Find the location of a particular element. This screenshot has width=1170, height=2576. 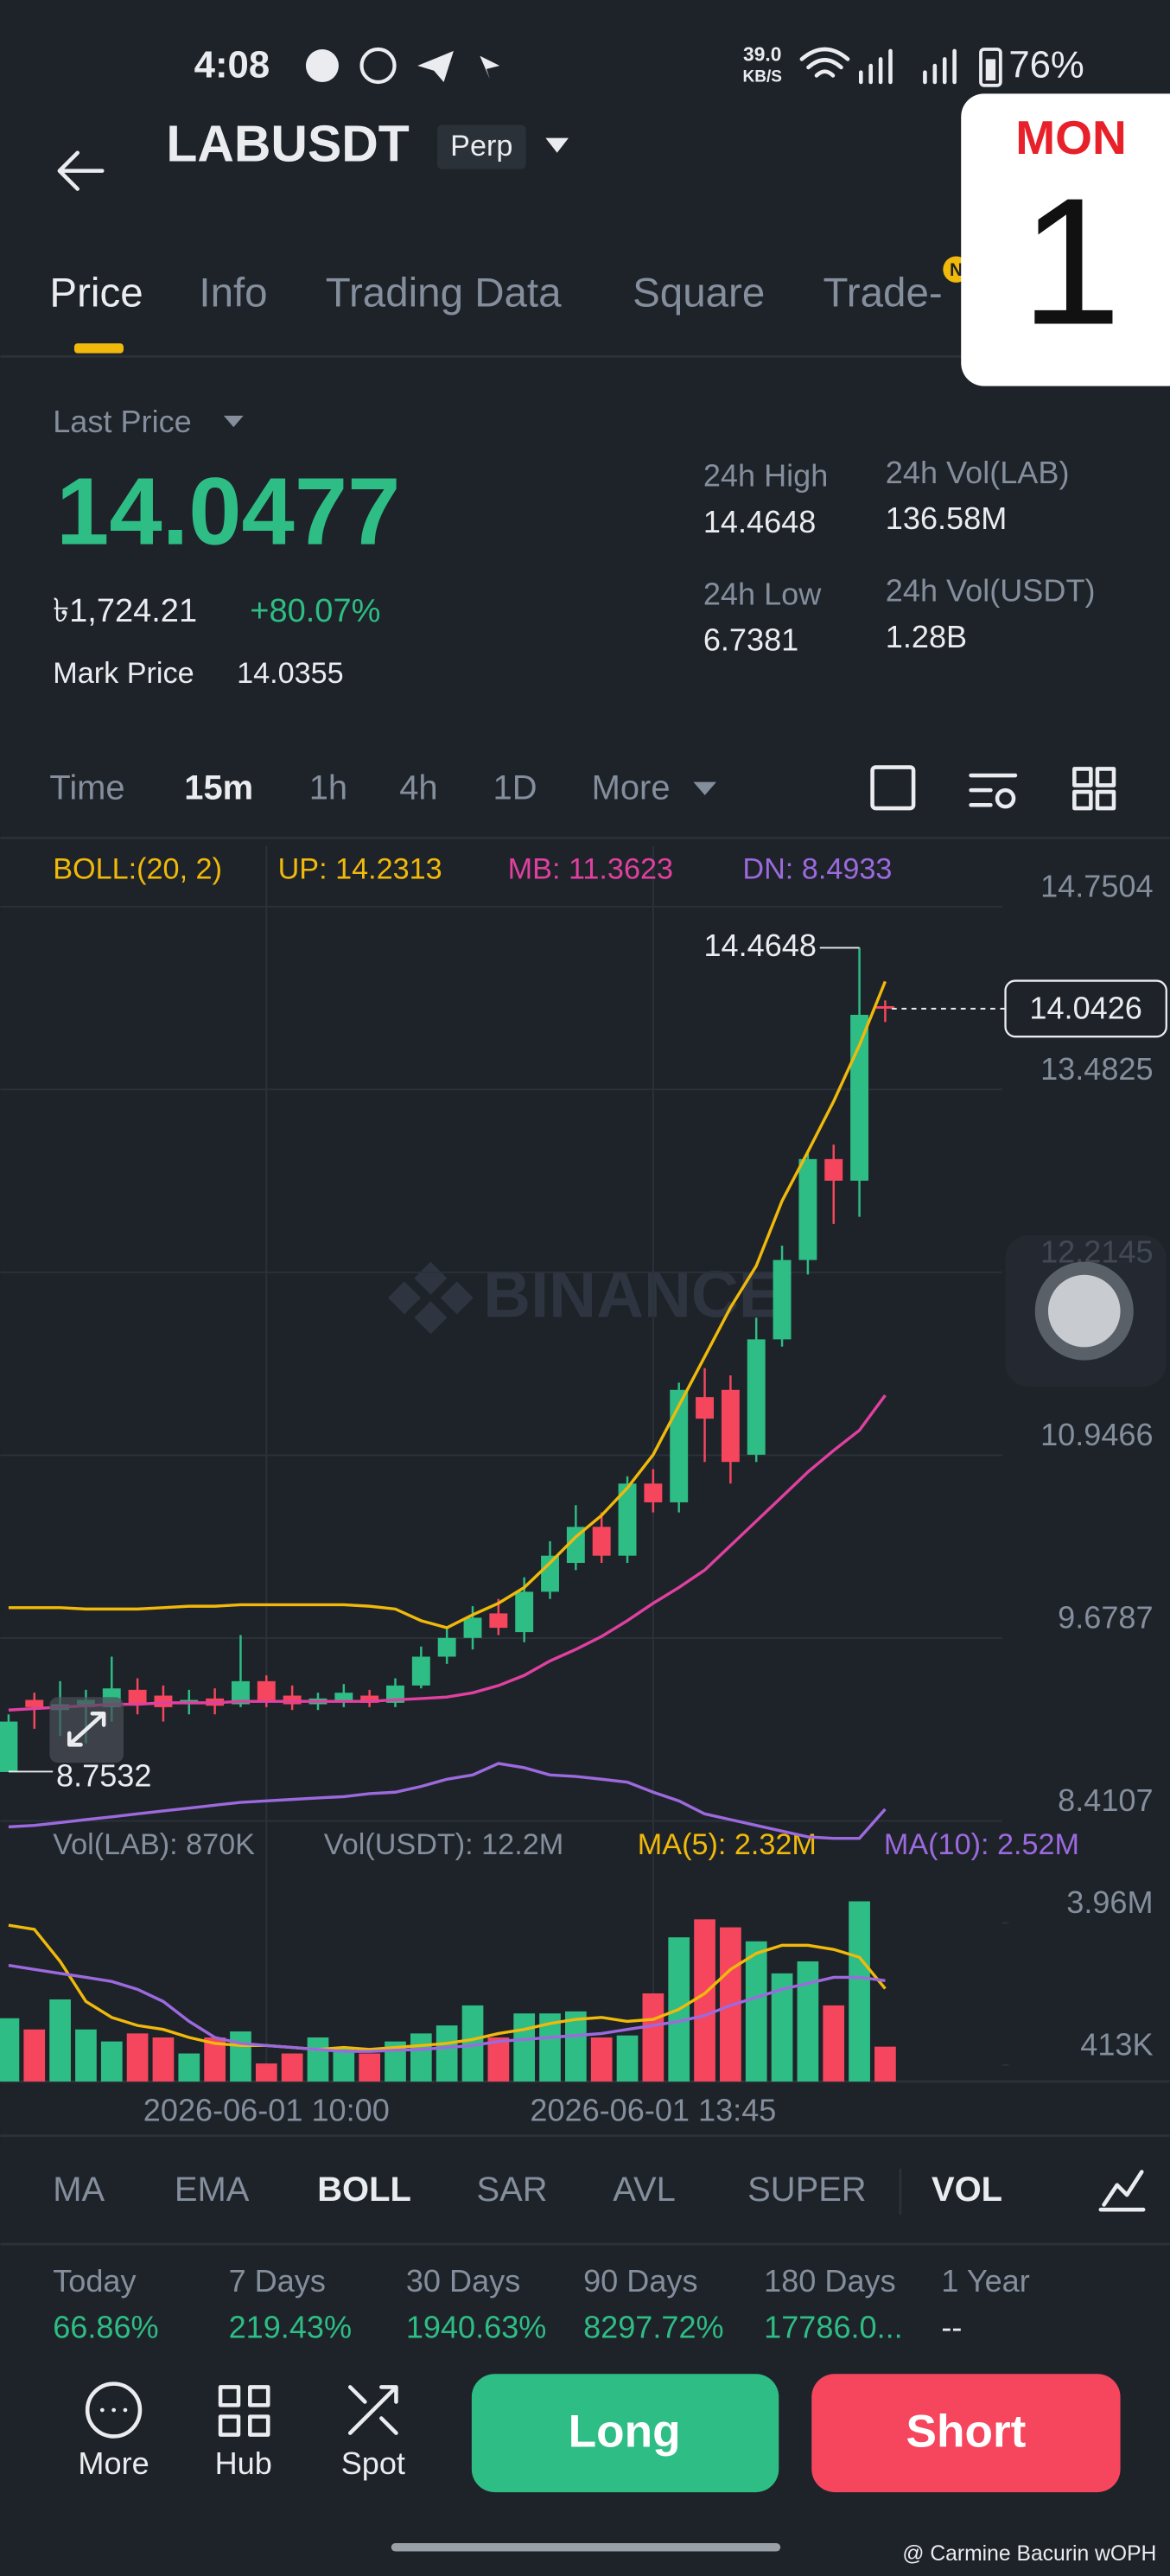

long-label: Long is located at coordinates (625, 2432).